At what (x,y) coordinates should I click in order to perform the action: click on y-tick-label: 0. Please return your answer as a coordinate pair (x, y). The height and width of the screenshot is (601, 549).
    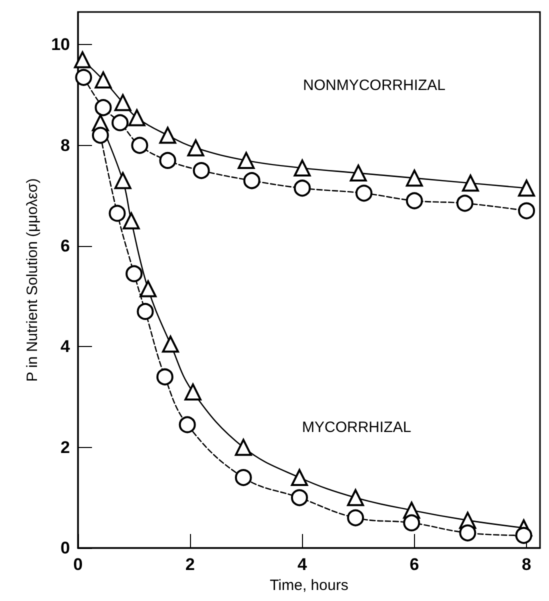
    Looking at the image, I should click on (65, 548).